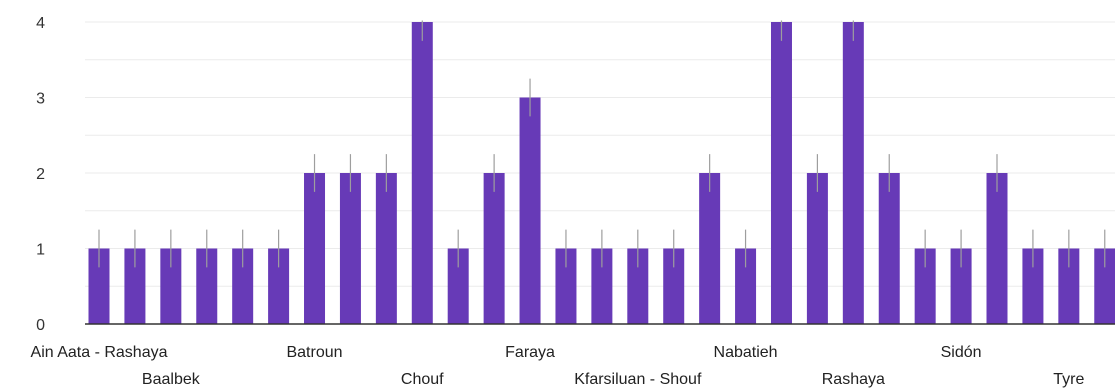 This screenshot has width=1115, height=390. What do you see at coordinates (40, 23) in the screenshot?
I see `y-tick-label: 4` at bounding box center [40, 23].